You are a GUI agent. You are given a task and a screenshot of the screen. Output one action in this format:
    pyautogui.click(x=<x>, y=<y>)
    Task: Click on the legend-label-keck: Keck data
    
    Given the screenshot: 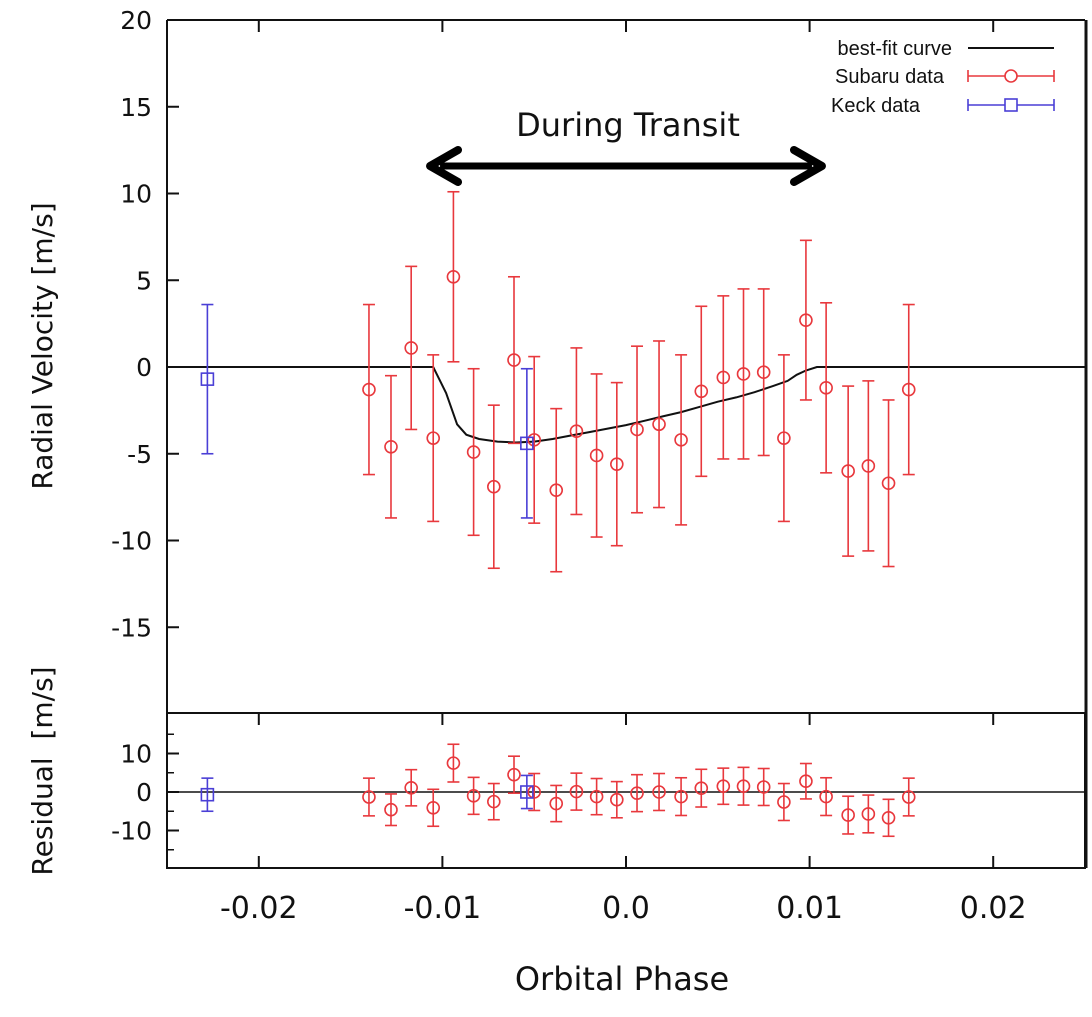 What is the action you would take?
    pyautogui.click(x=876, y=106)
    